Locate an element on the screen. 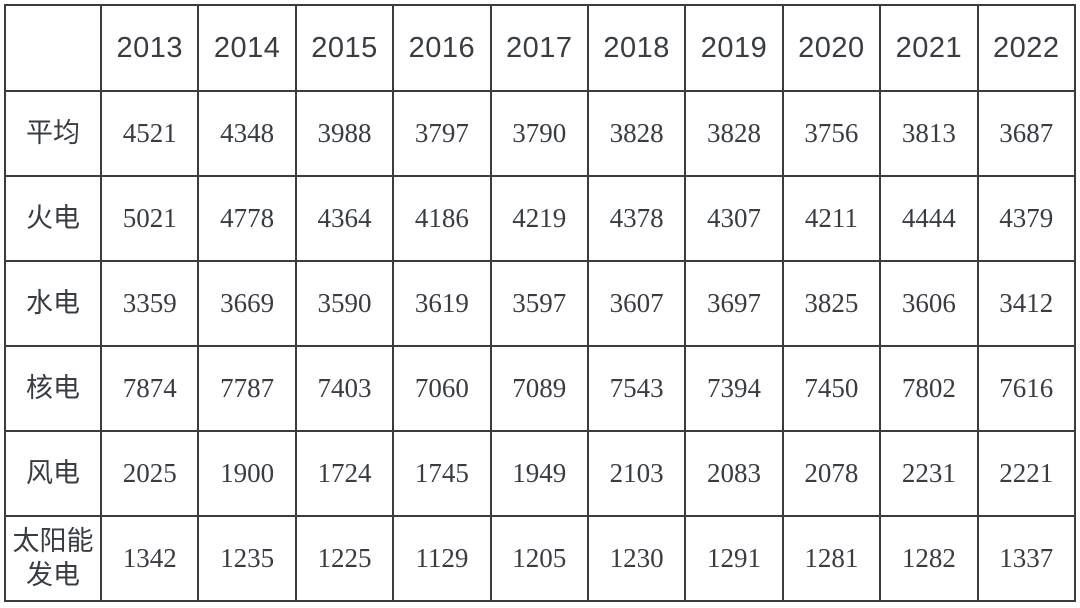 The image size is (1080, 608). cell-thermal-2015: 4364 is located at coordinates (344, 218).